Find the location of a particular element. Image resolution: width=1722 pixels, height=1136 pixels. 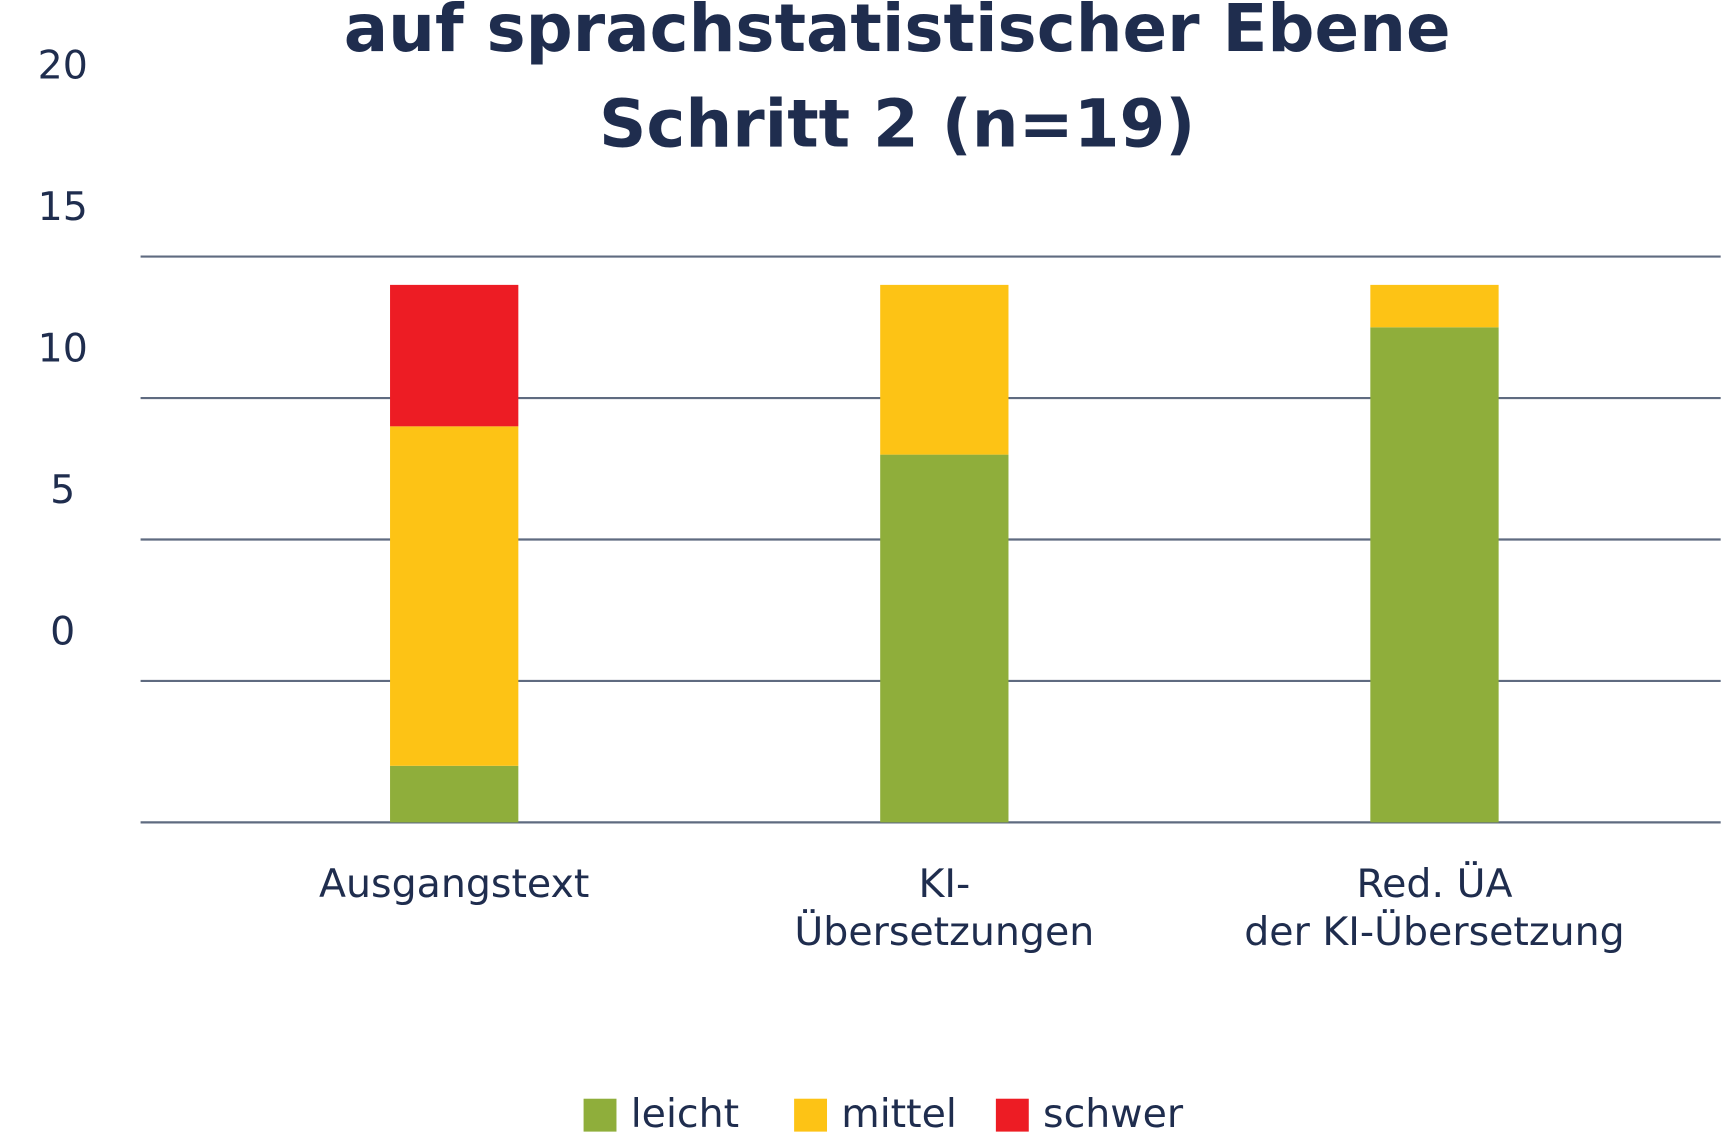

y-tick-label: 5 is located at coordinates (62, 490).